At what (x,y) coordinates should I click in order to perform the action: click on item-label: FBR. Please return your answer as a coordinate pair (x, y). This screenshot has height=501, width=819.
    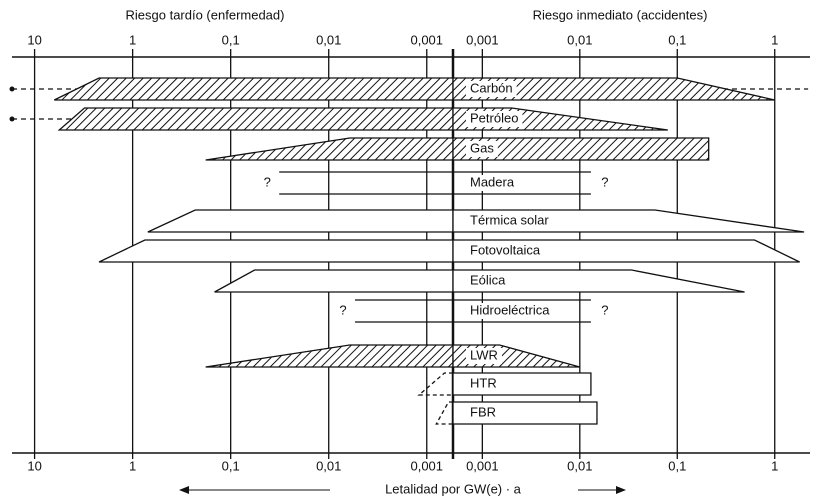
    Looking at the image, I should click on (483, 411).